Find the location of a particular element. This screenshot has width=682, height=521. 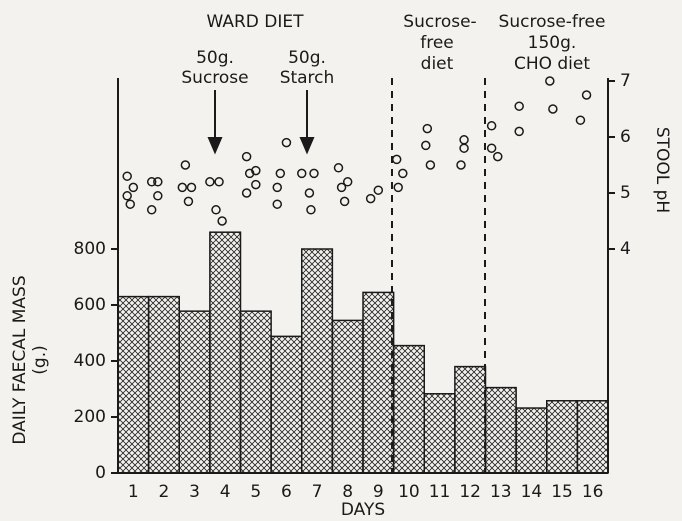

annotation: free is located at coordinates (437, 43).